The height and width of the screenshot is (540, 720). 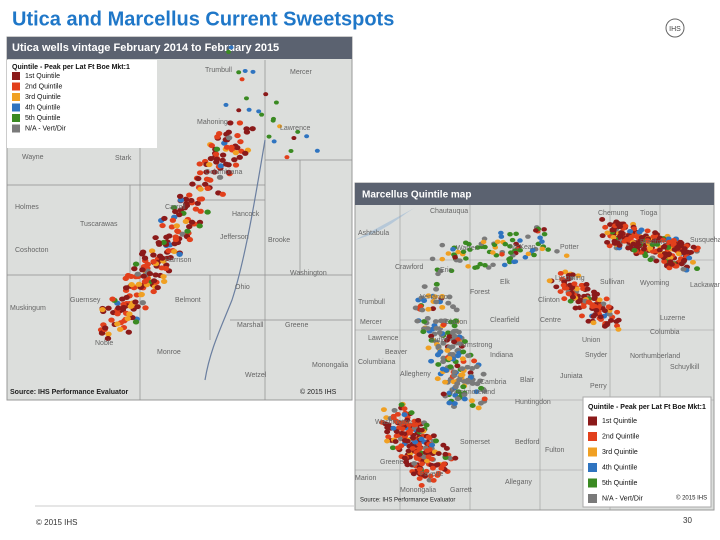 What do you see at coordinates (675, 28) in the screenshot?
I see `logo-ring` at bounding box center [675, 28].